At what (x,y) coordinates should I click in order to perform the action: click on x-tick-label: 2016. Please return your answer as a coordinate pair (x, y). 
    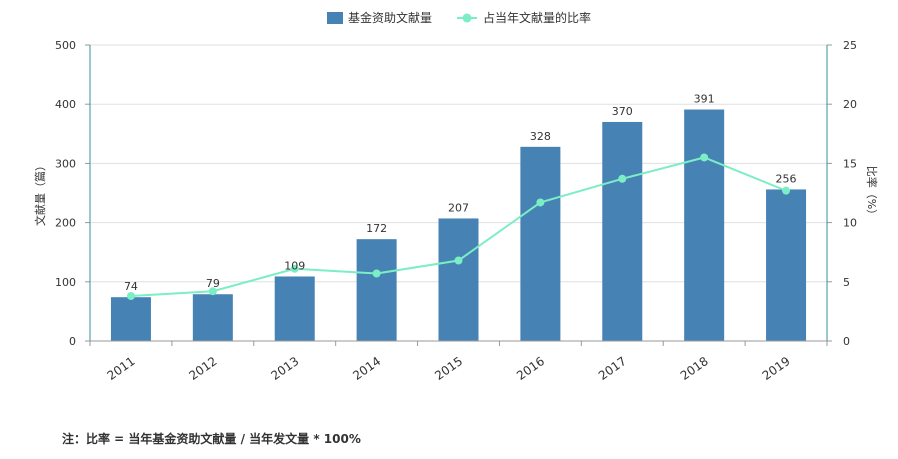
    Looking at the image, I should click on (530, 368).